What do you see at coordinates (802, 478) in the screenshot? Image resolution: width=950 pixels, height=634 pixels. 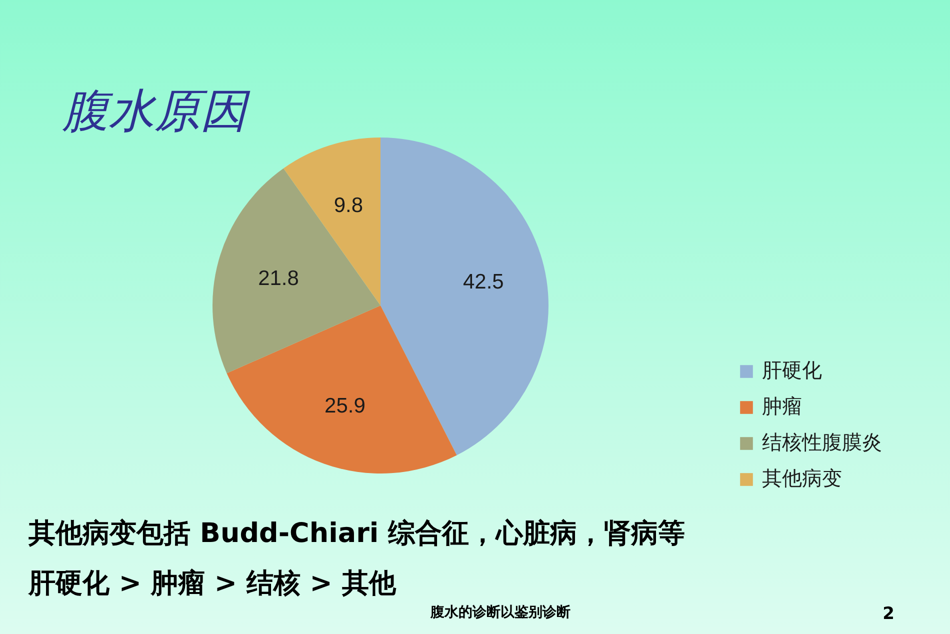 I see `legend-label: 其他病变` at bounding box center [802, 478].